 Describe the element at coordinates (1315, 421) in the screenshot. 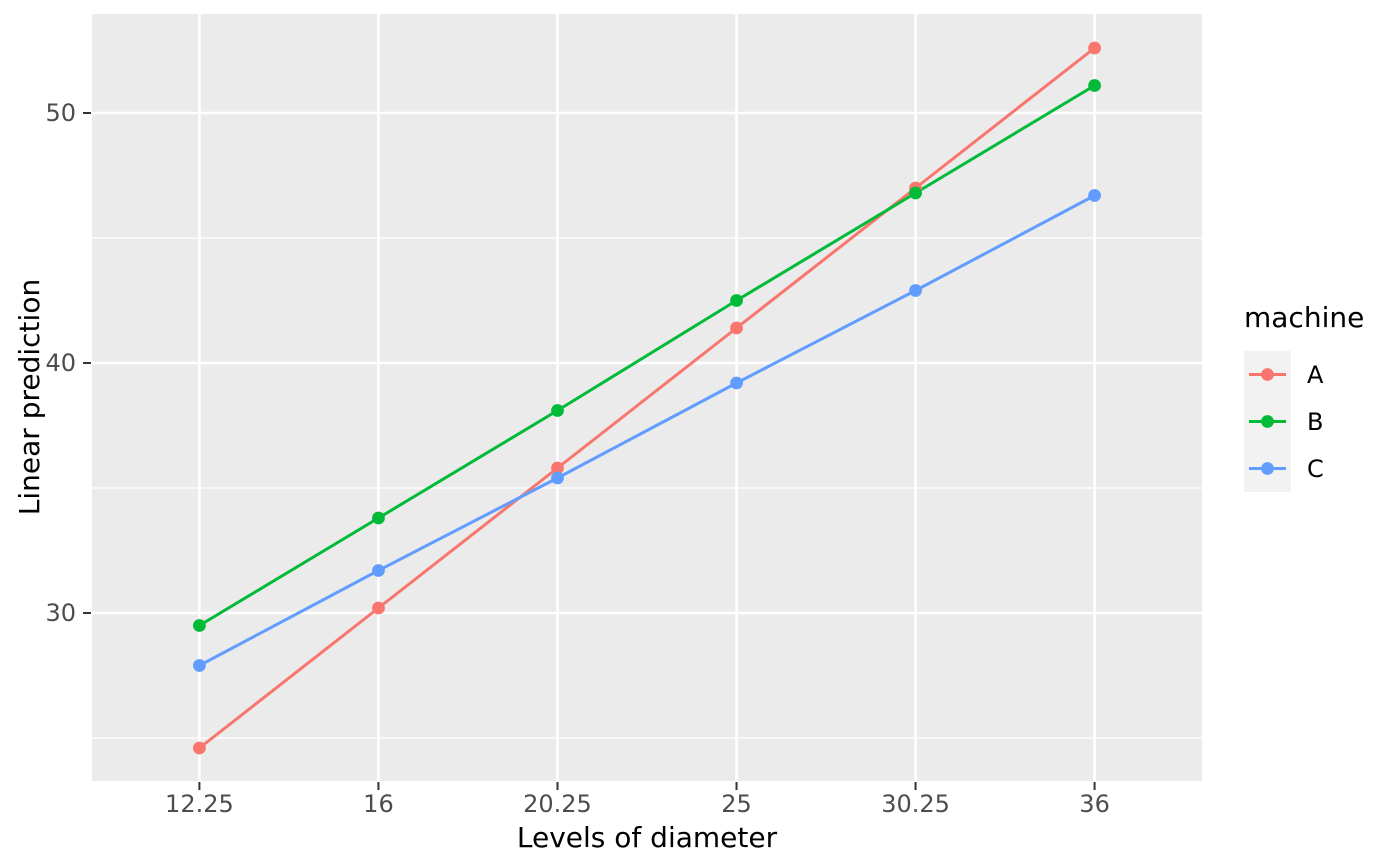

I see `legend-label-B: B` at that location.